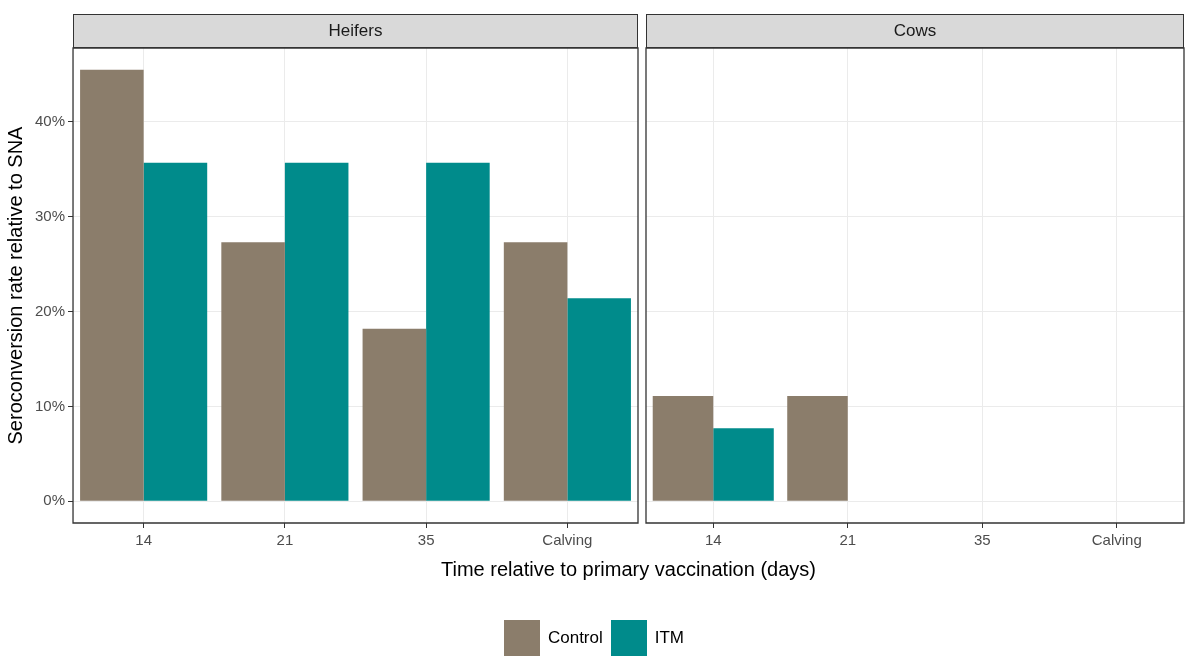 This screenshot has height=659, width=1188. I want to click on y-tick-label: 20%, so click(50, 310).